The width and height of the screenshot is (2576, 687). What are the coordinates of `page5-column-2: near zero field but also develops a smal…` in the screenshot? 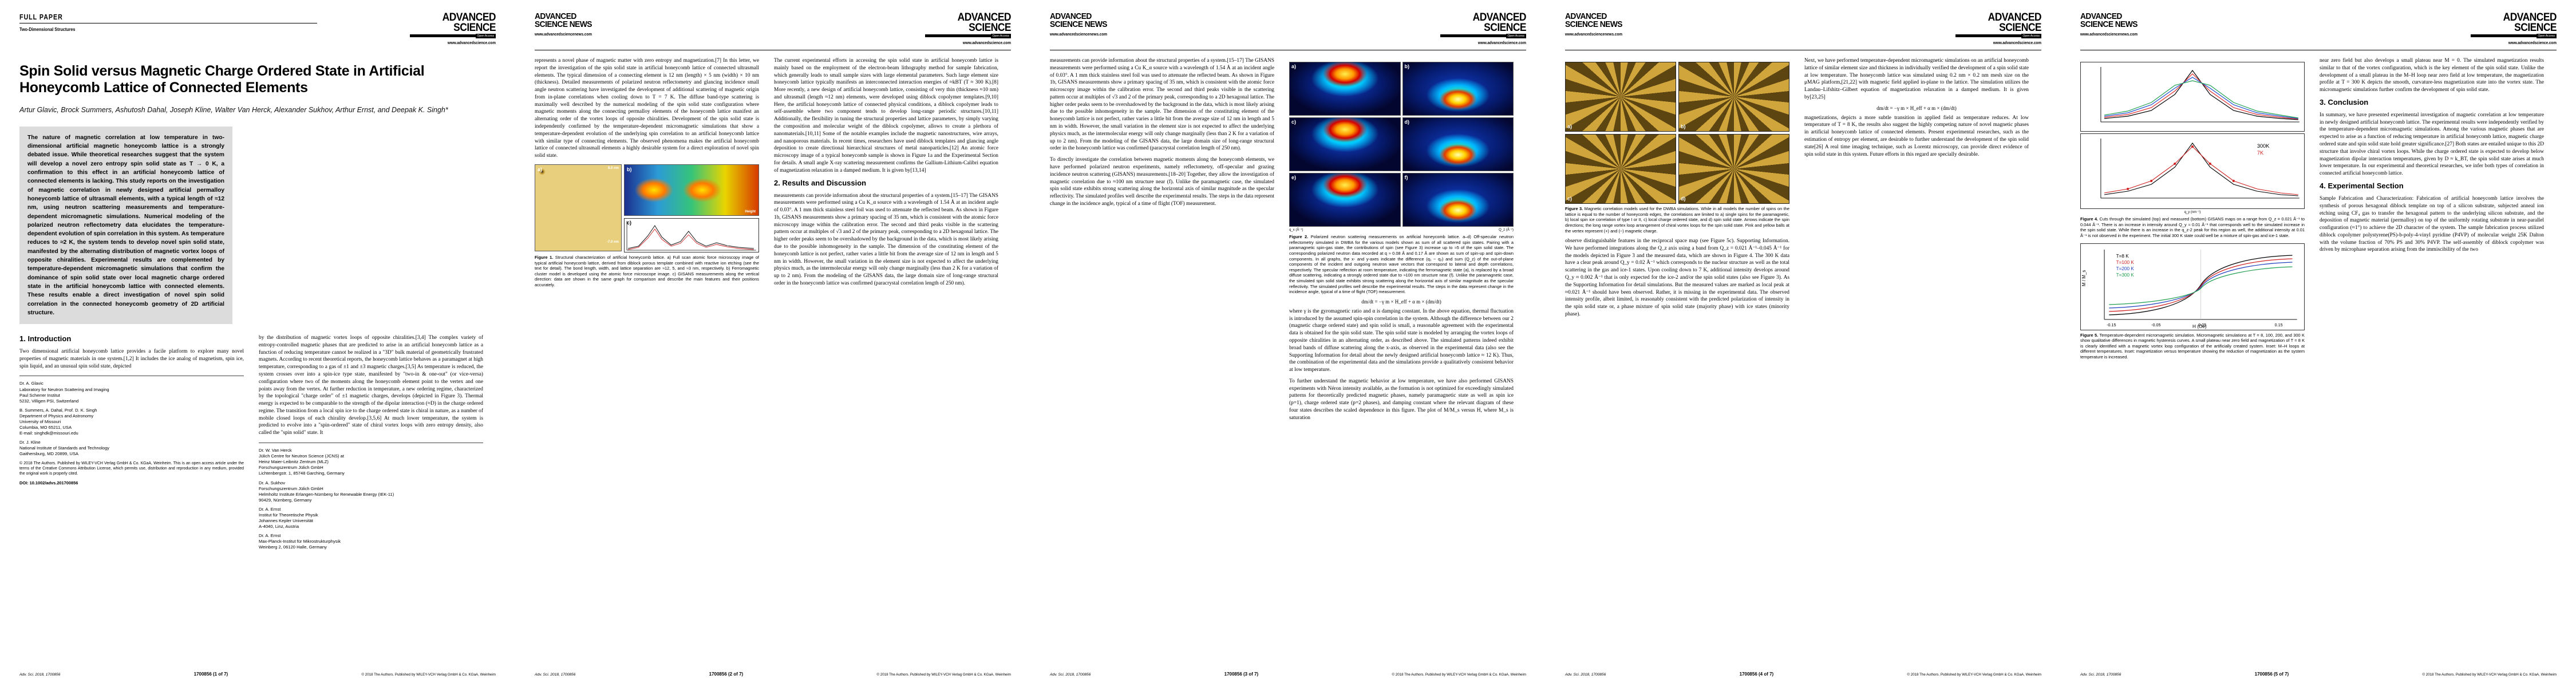 It's located at (2432, 210).